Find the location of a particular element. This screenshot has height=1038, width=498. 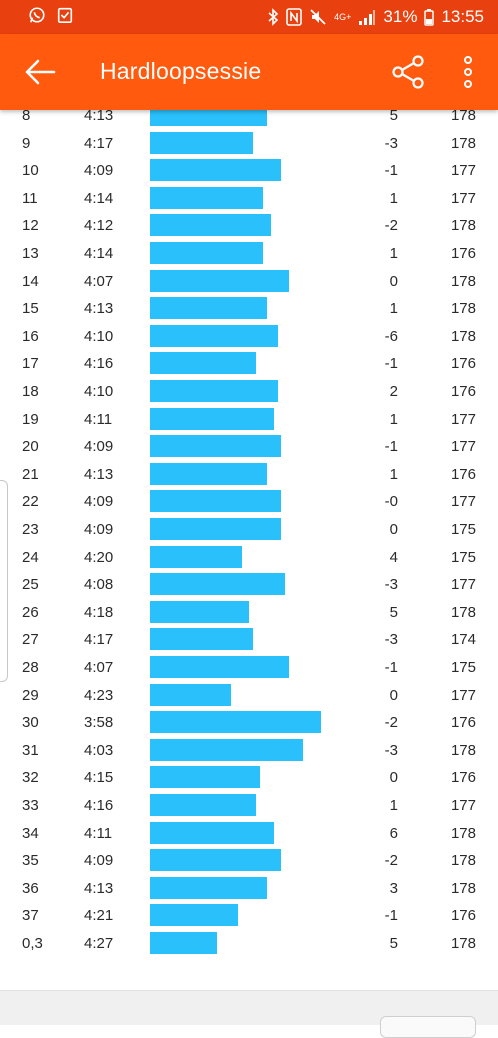

split-km: 23 is located at coordinates (30, 529).